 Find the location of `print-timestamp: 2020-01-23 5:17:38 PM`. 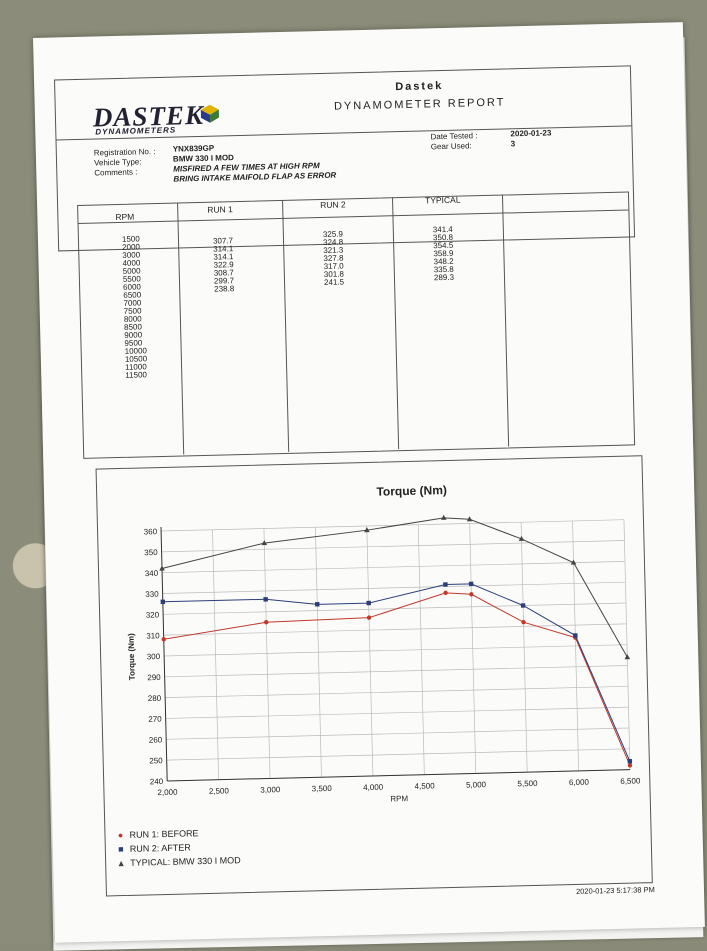

print-timestamp: 2020-01-23 5:17:38 PM is located at coordinates (615, 890).